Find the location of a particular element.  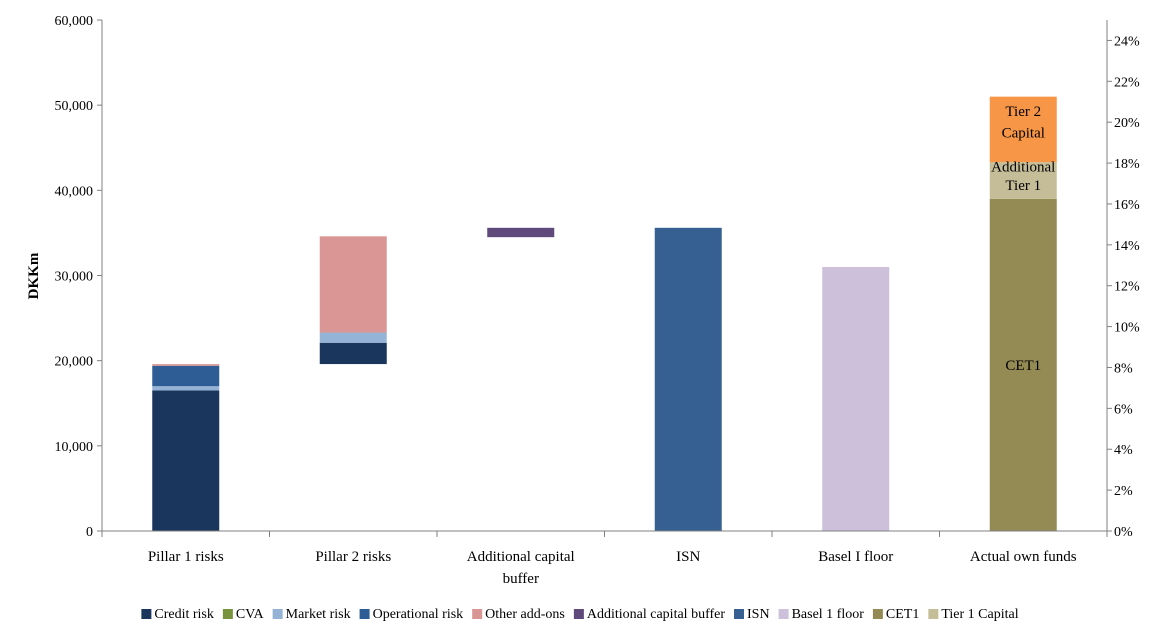

x-tick-label: Additional capital buffer is located at coordinates (521, 568).